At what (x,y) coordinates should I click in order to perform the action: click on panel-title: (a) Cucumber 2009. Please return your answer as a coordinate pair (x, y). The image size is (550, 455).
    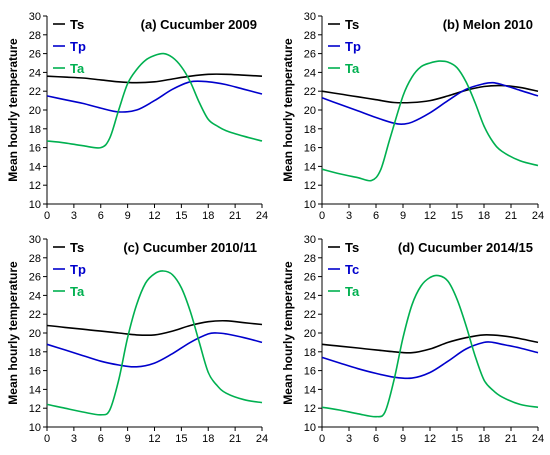
    Looking at the image, I should click on (199, 24).